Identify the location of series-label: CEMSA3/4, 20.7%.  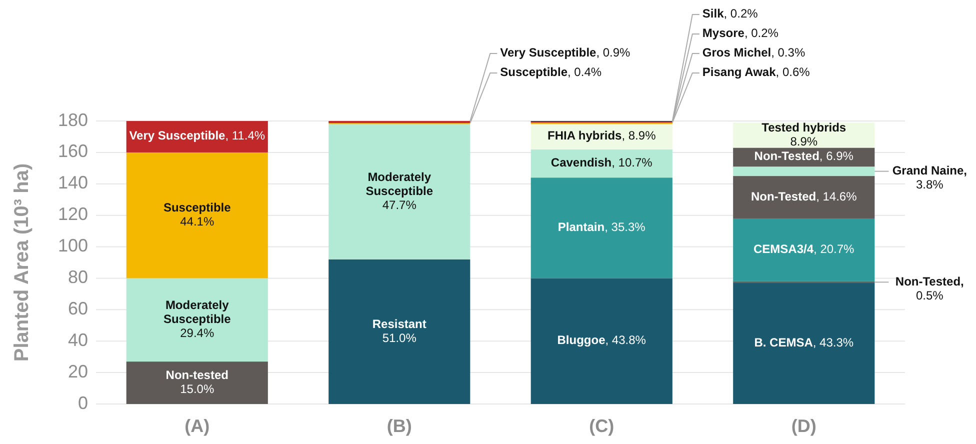
(804, 249).